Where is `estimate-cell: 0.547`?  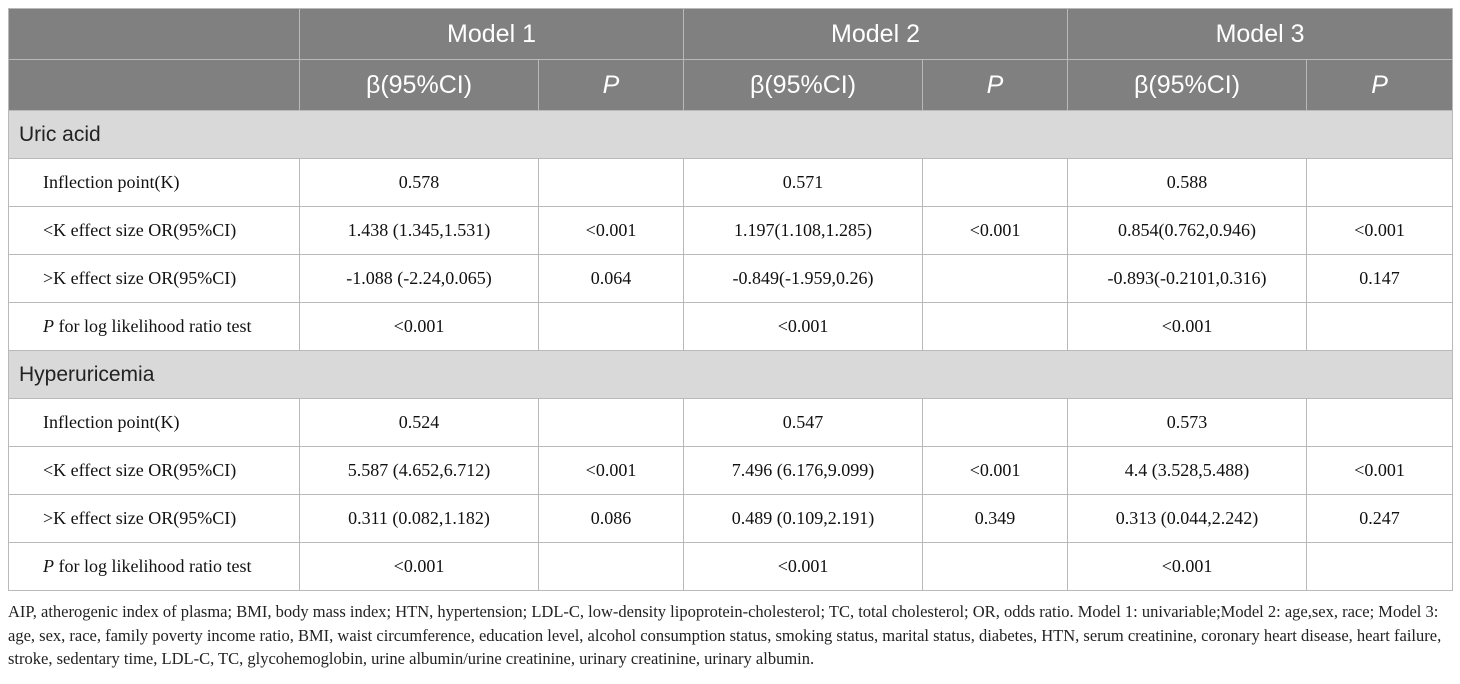
estimate-cell: 0.547 is located at coordinates (803, 422).